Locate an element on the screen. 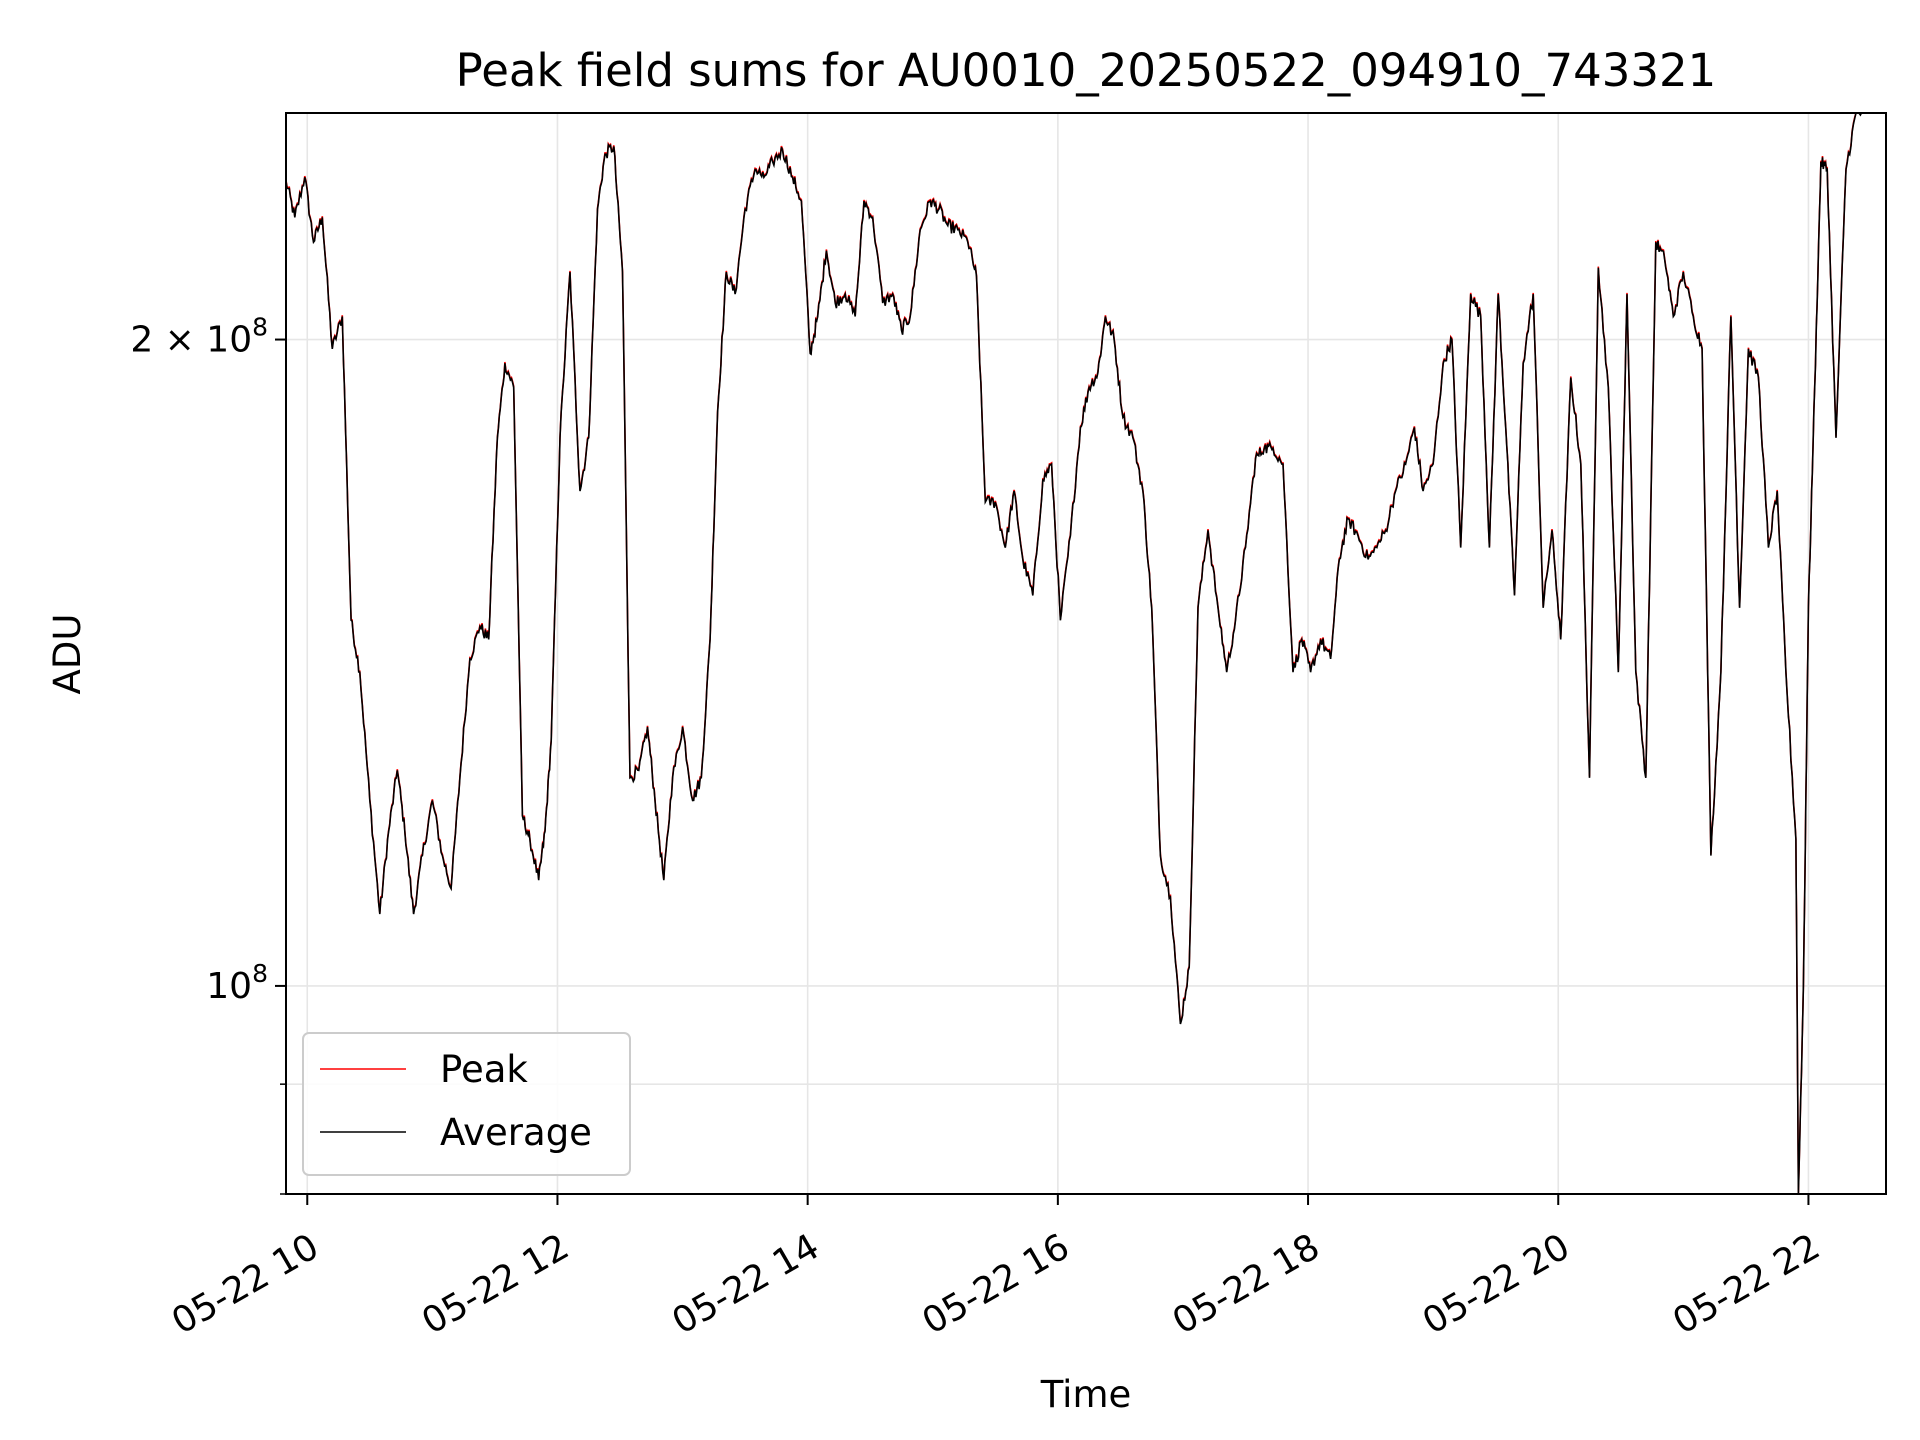 This screenshot has width=1920, height=1440. y-axis-label: ADU is located at coordinates (67, 654).